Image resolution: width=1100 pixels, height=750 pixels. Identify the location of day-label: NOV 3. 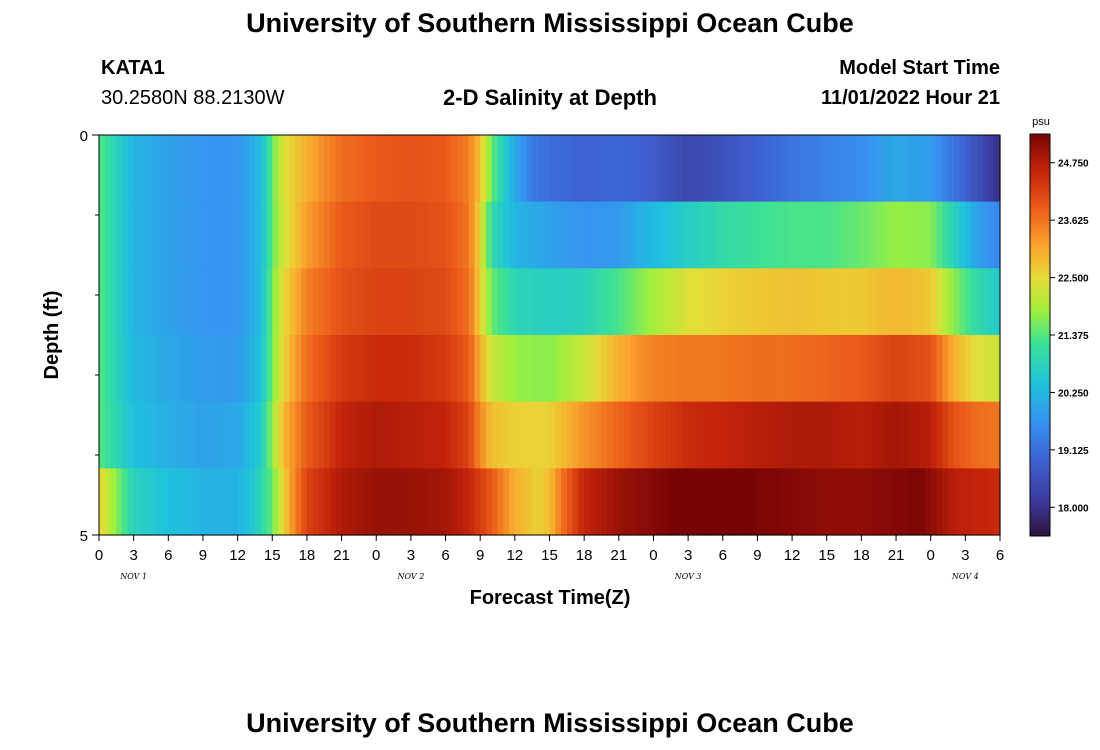
(688, 576).